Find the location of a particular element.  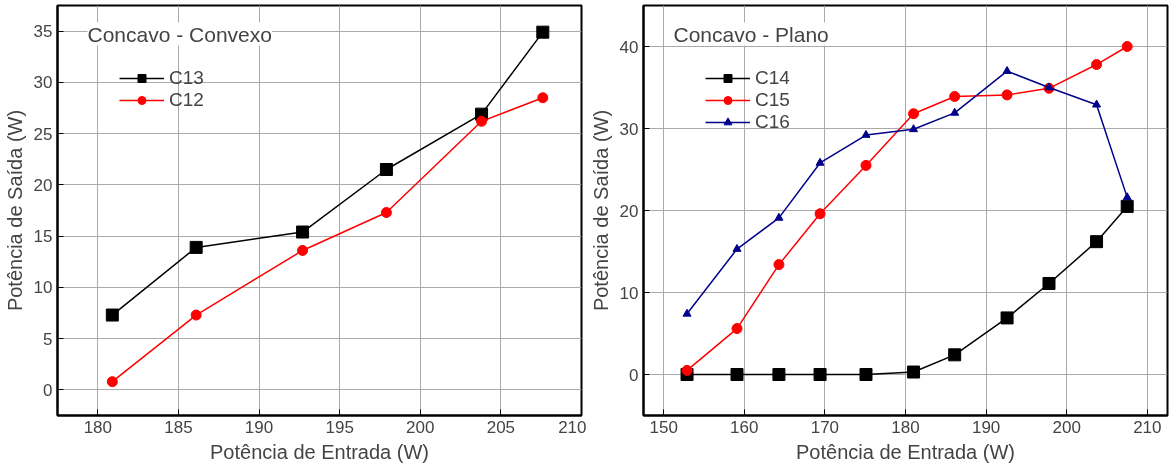

x-tick-label: 205 is located at coordinates (501, 427).